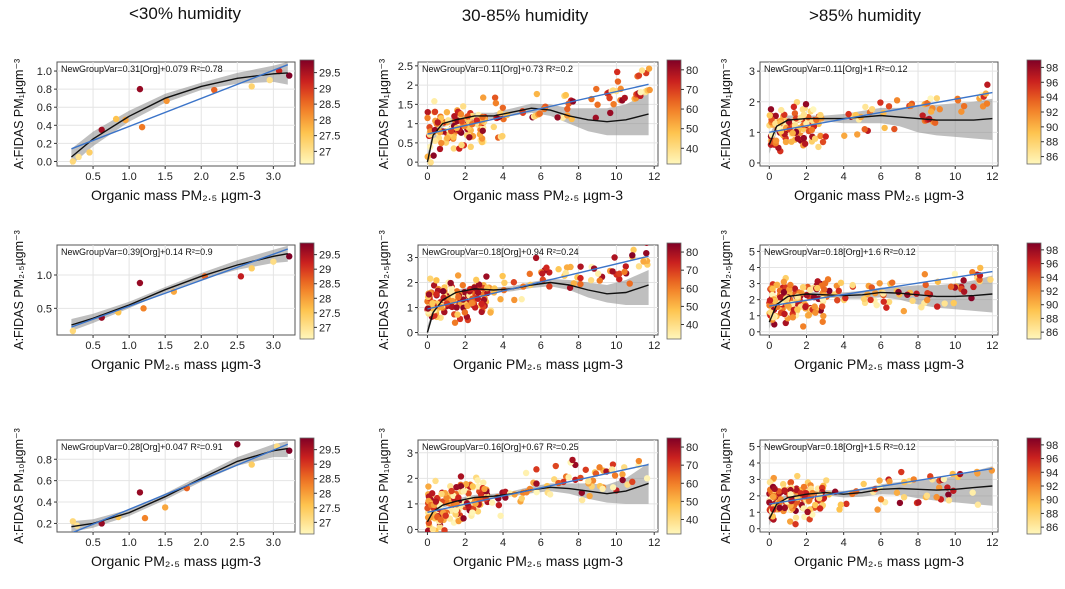 This screenshot has width=1065, height=589. What do you see at coordinates (769, 346) in the screenshot?
I see `x-tick-label: 0` at bounding box center [769, 346].